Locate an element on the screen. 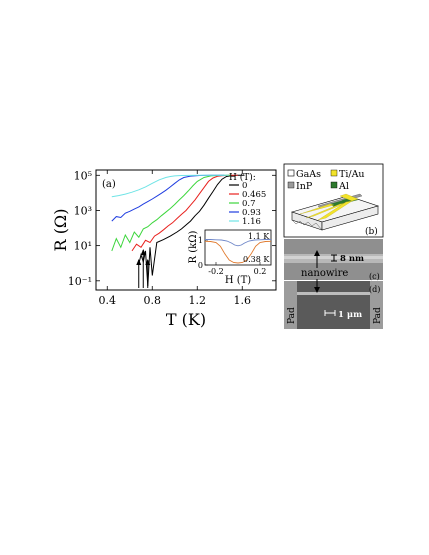  gaas-legend-label: GaAs is located at coordinates (308, 174).